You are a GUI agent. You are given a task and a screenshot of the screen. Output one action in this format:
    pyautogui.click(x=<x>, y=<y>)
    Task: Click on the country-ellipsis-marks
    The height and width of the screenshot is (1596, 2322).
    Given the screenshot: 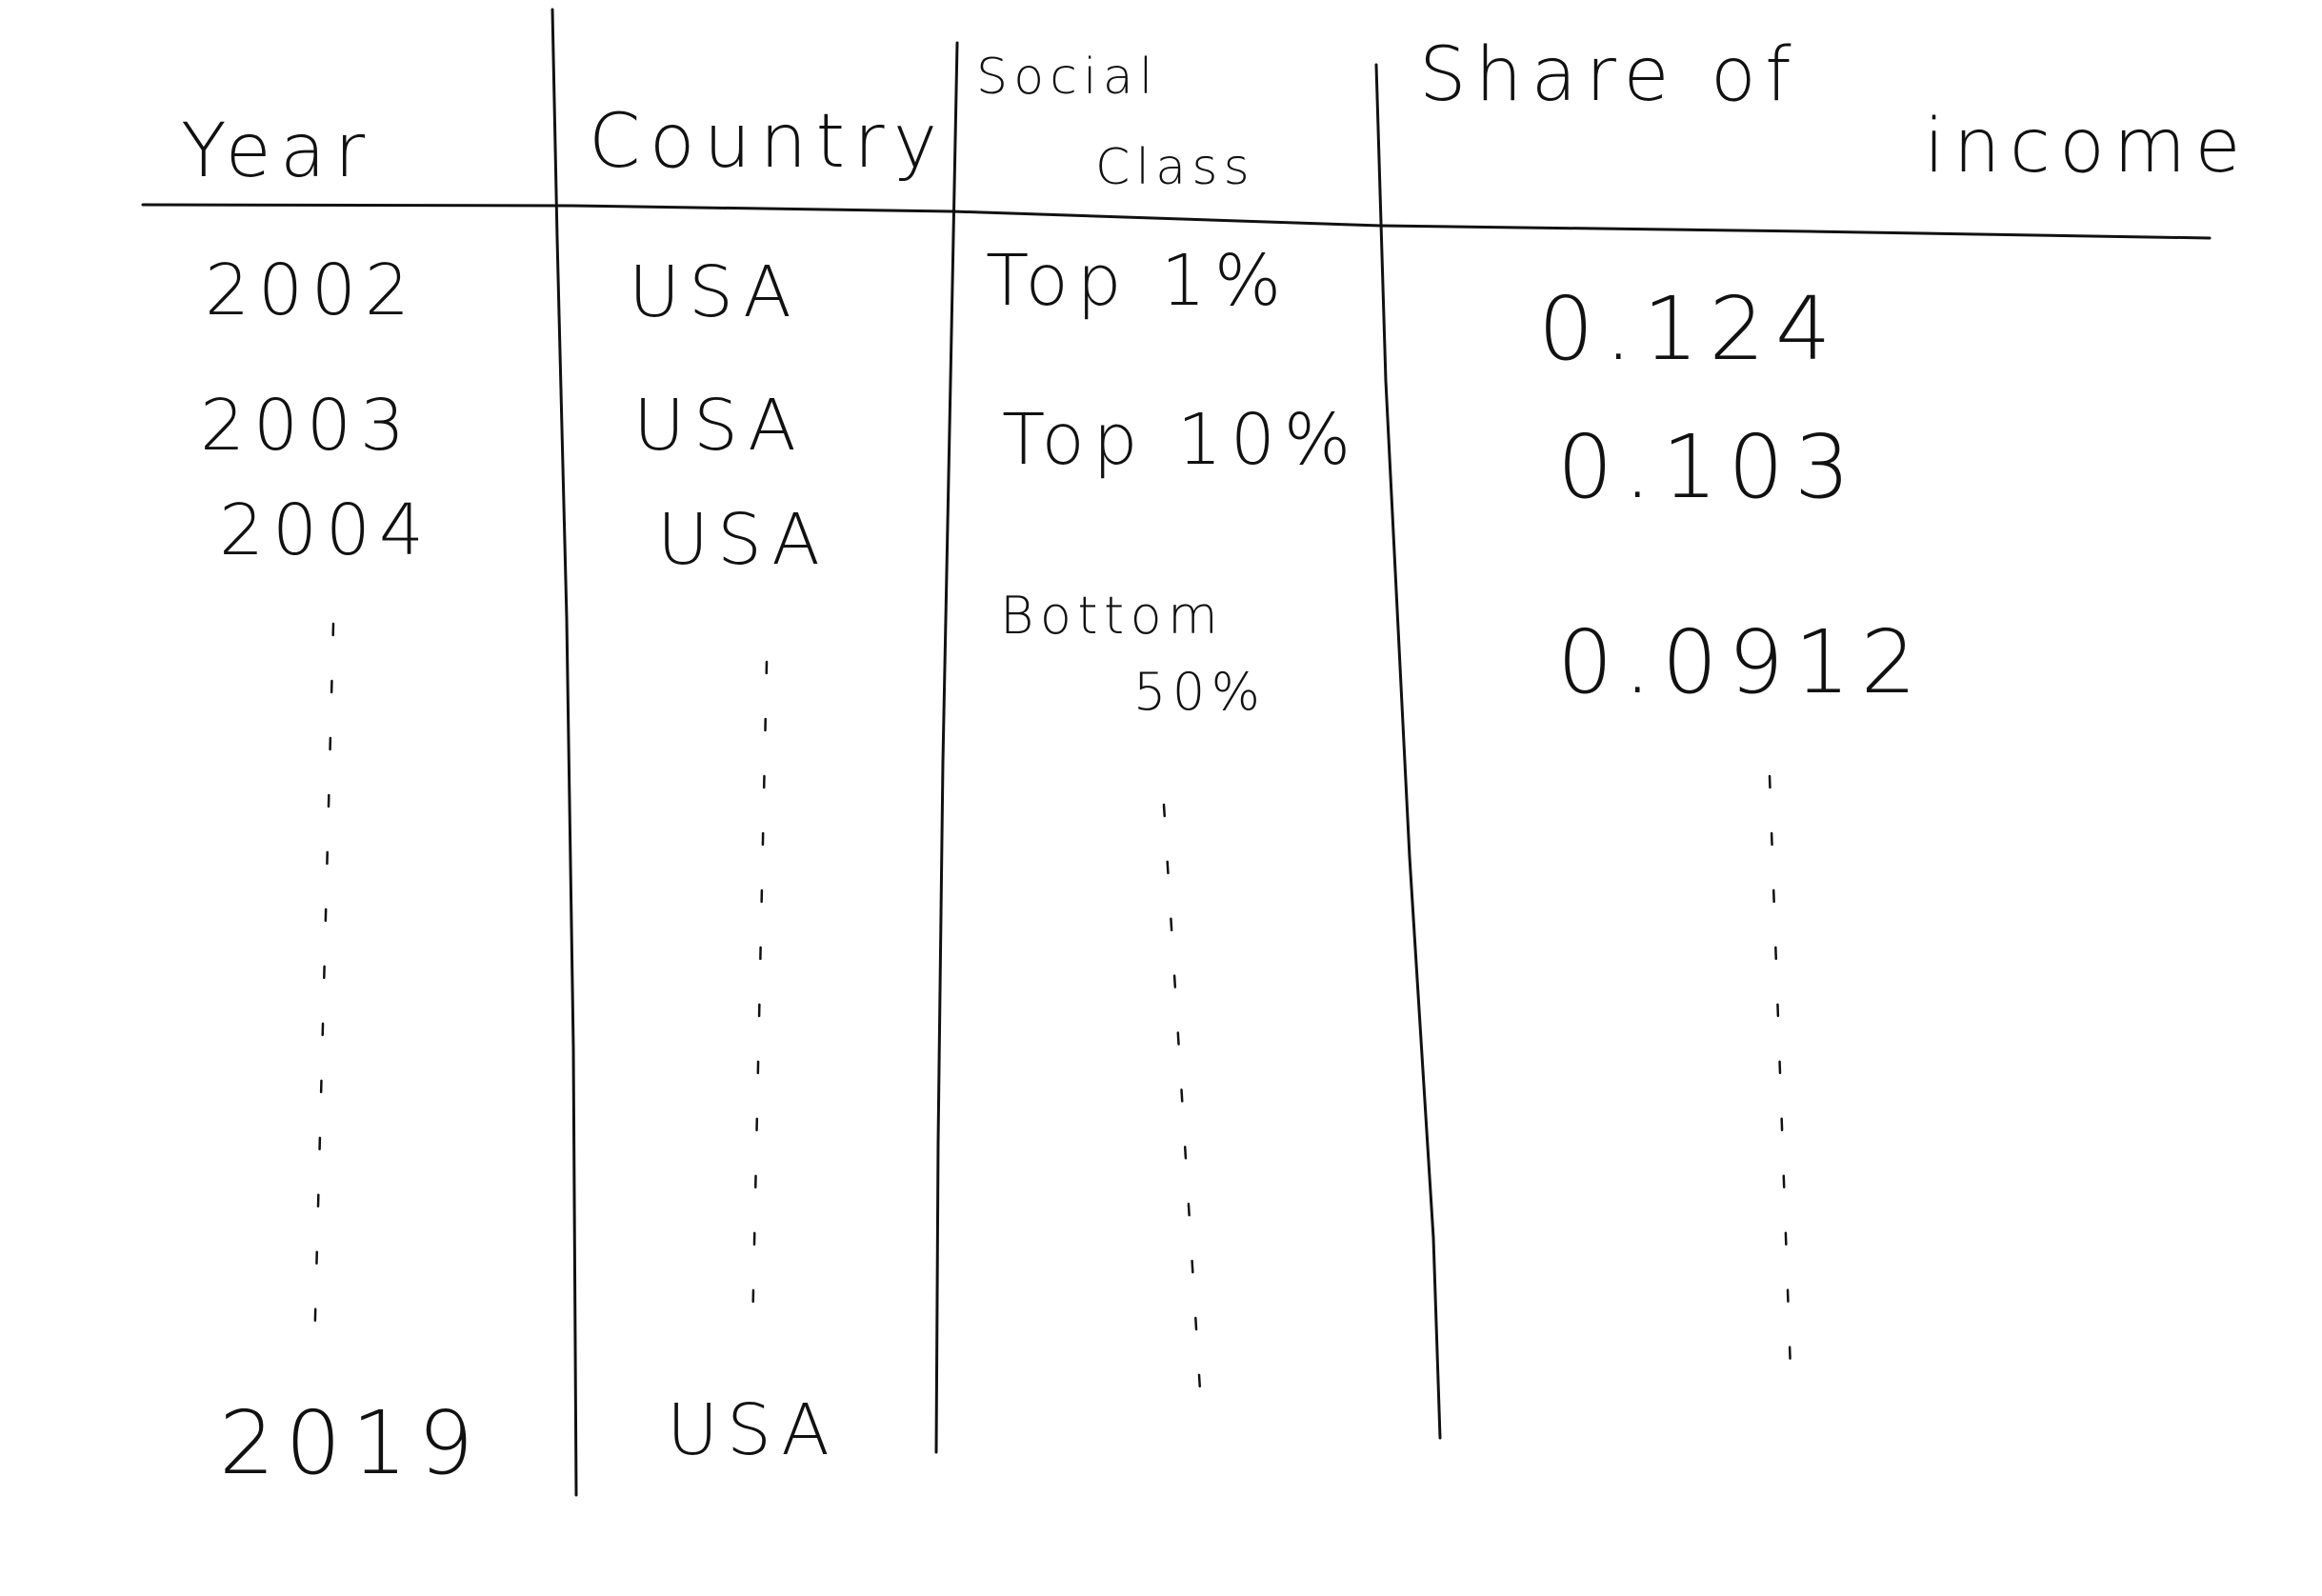 What is the action you would take?
    pyautogui.click(x=760, y=997)
    